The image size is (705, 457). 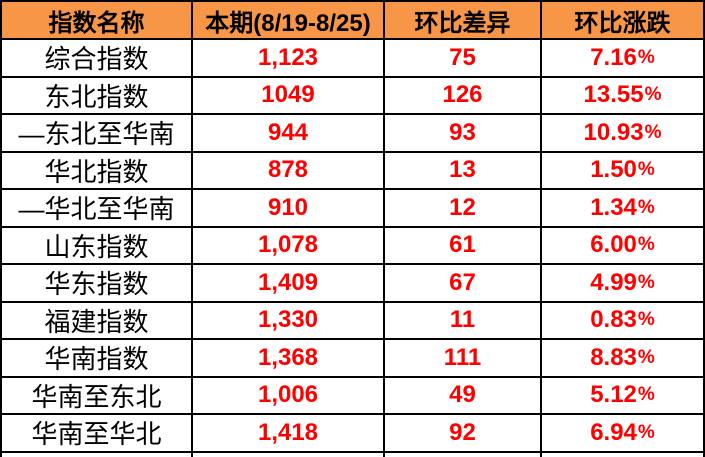 I want to click on diff-value-cell: 93, so click(x=462, y=133).